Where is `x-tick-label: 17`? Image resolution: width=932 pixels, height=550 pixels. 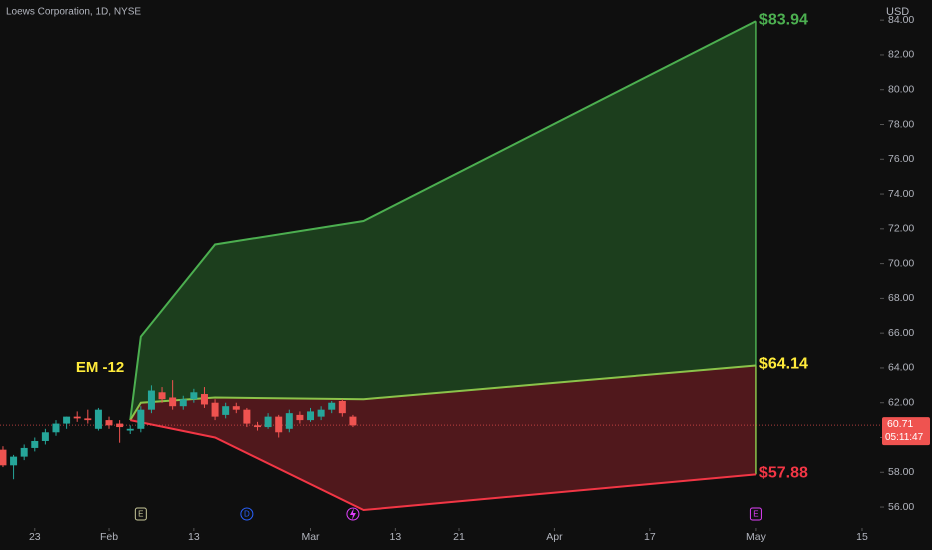 x-tick-label: 17 is located at coordinates (650, 537).